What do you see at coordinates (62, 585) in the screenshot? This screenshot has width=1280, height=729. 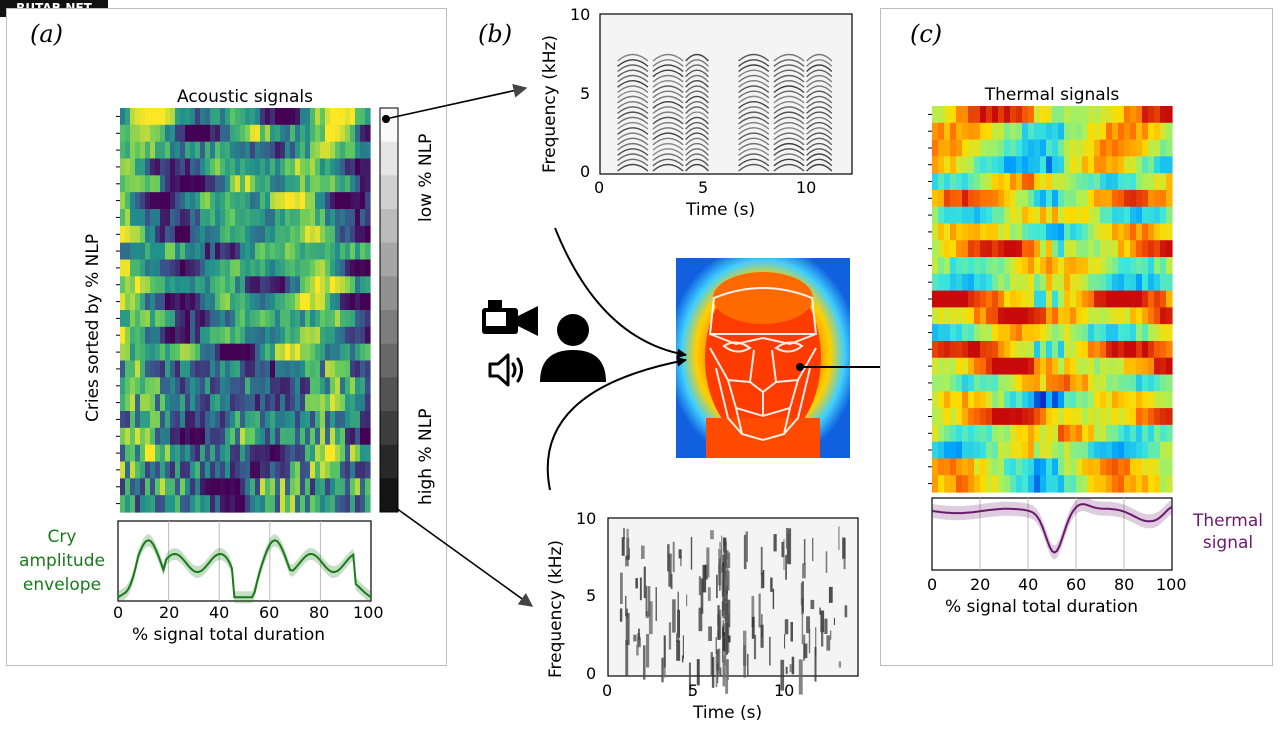 I see `envelope-label-line: envelope` at bounding box center [62, 585].